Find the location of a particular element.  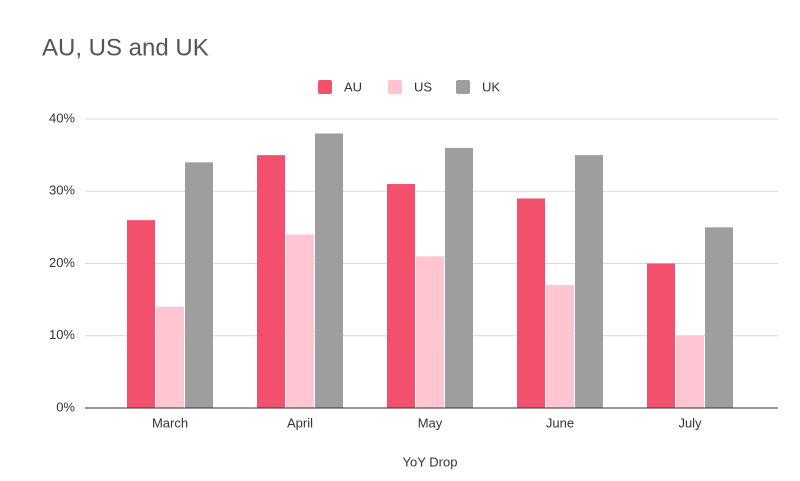

y-tick-label: 0% is located at coordinates (65, 406).